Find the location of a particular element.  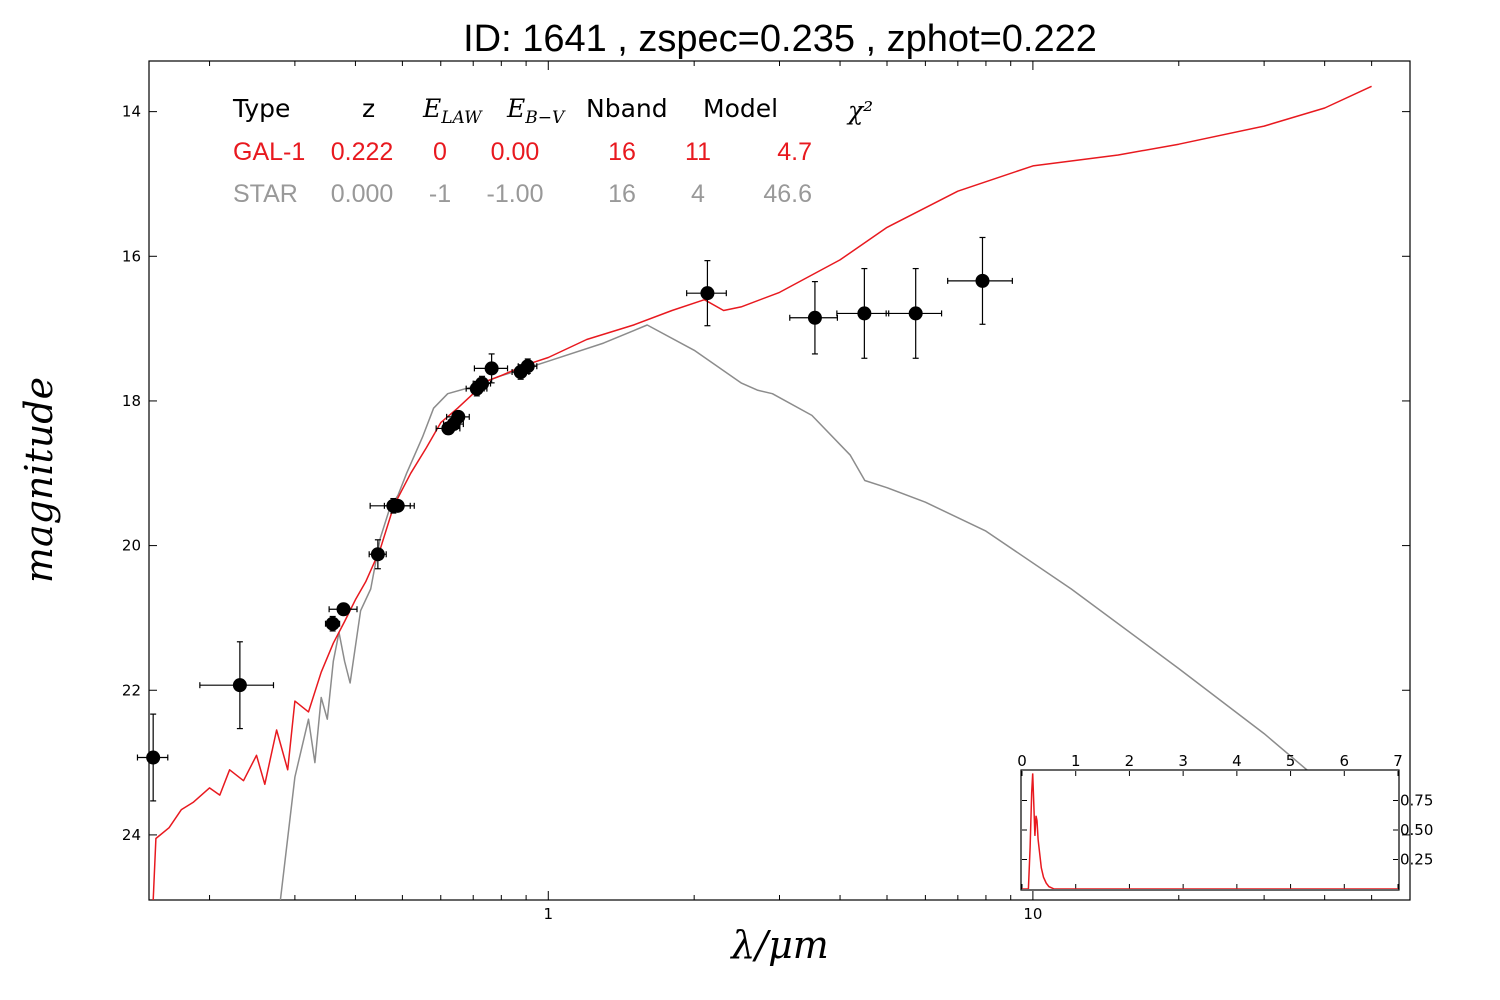

y-tick-labels: 14 16 18 20 22 24 is located at coordinates (131, 473).